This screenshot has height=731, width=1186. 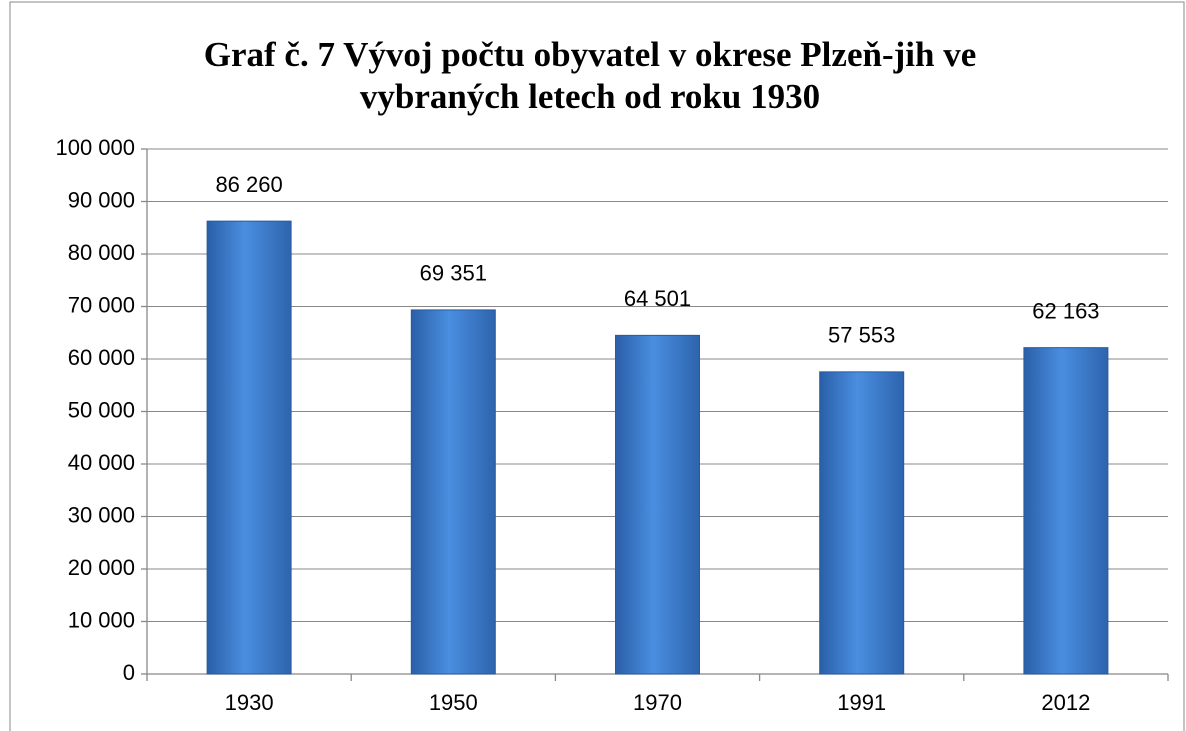 What do you see at coordinates (129, 672) in the screenshot?
I see `y-tick-label: 0` at bounding box center [129, 672].